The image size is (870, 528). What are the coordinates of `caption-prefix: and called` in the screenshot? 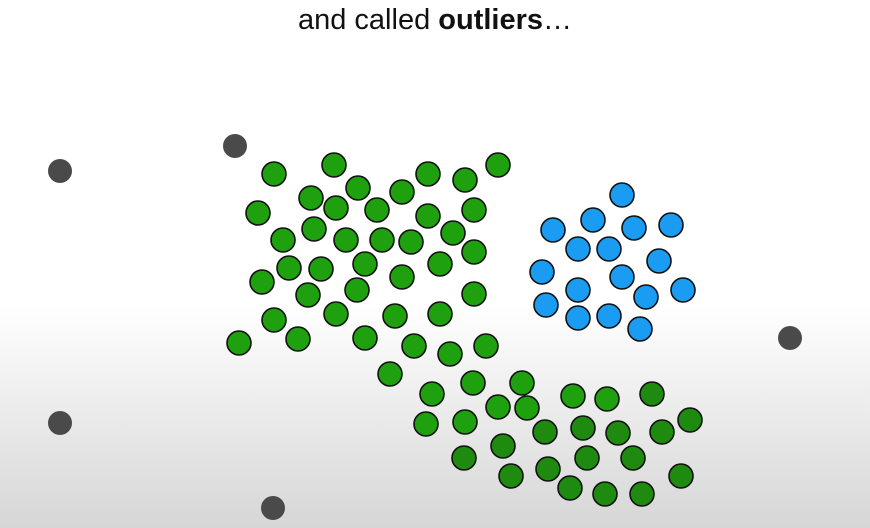 It's located at (368, 20).